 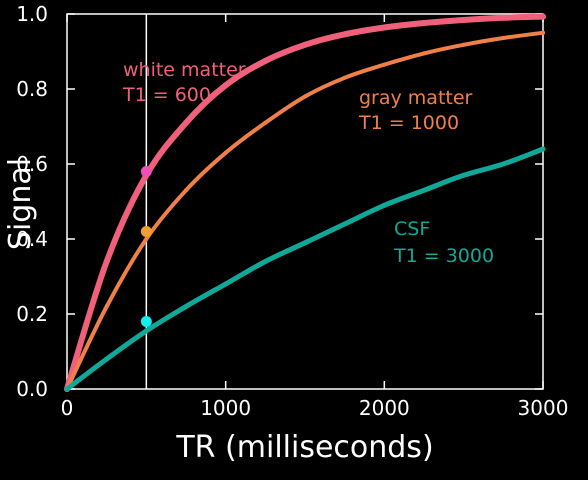 I want to click on y-axis-label: Signal, so click(x=20, y=204).